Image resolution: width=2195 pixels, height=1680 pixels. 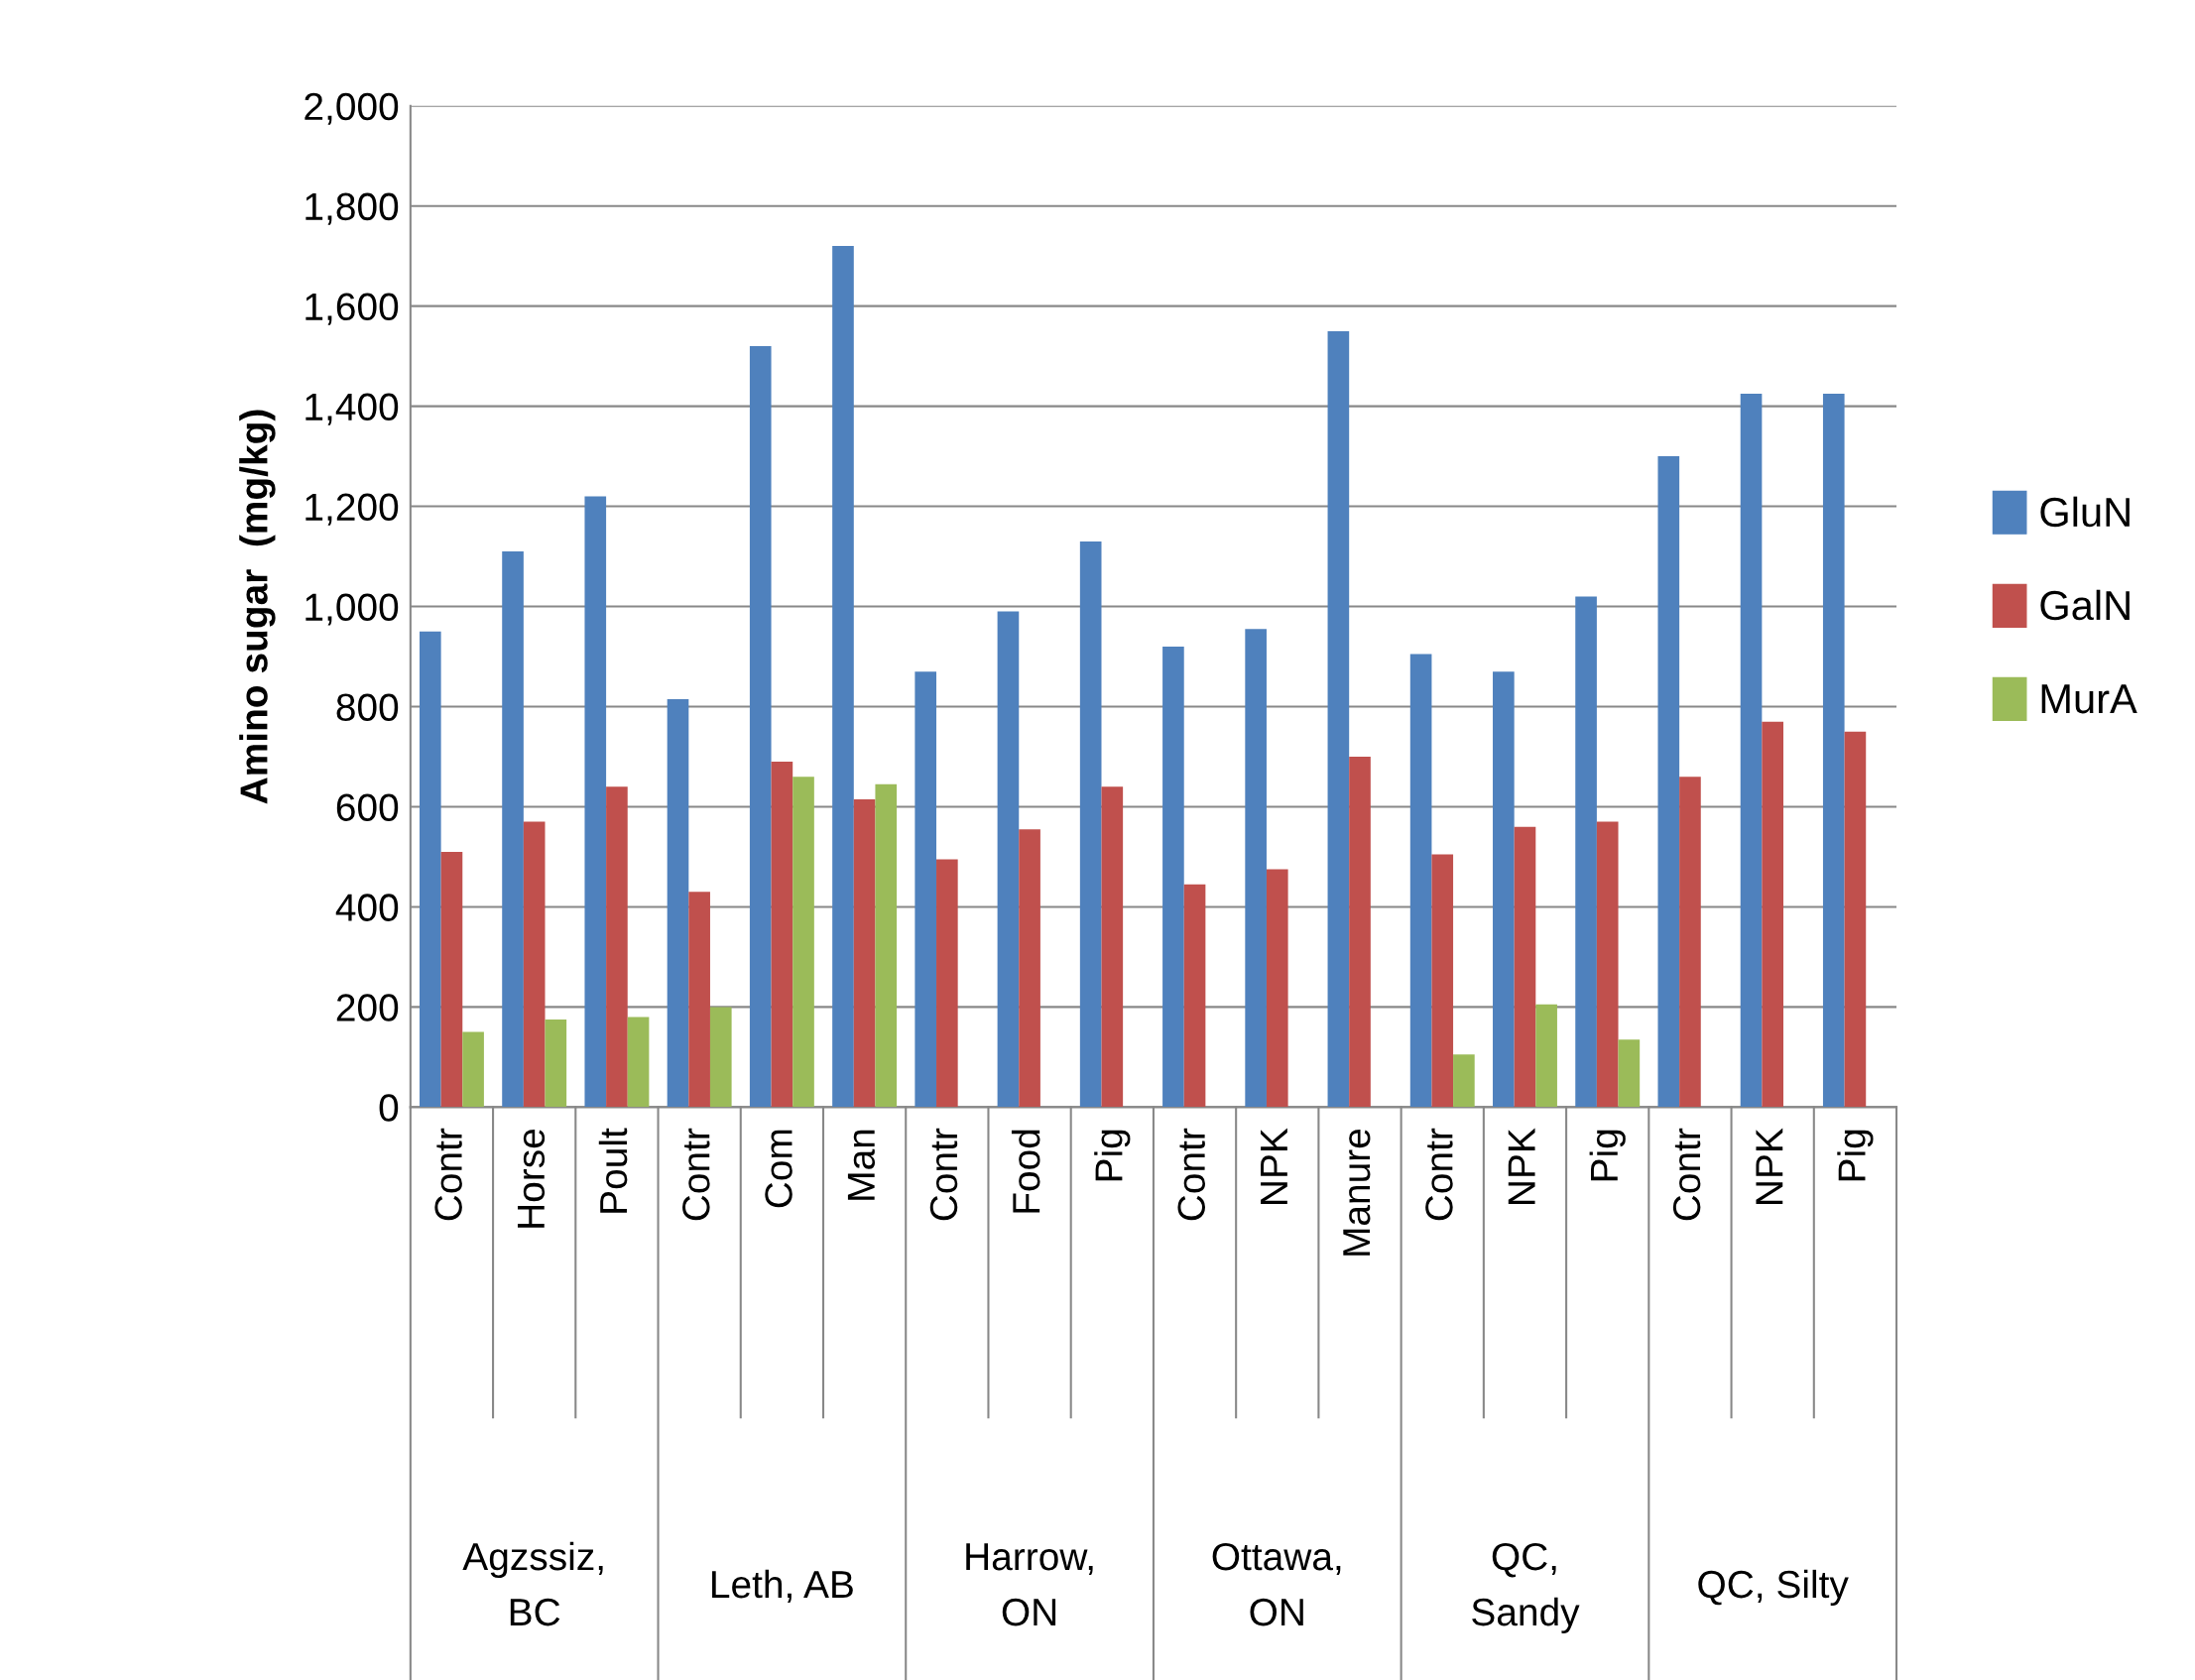 What do you see at coordinates (257, 607) in the screenshot?
I see `y-axis-title: Amino sugar (mg/kg)` at bounding box center [257, 607].